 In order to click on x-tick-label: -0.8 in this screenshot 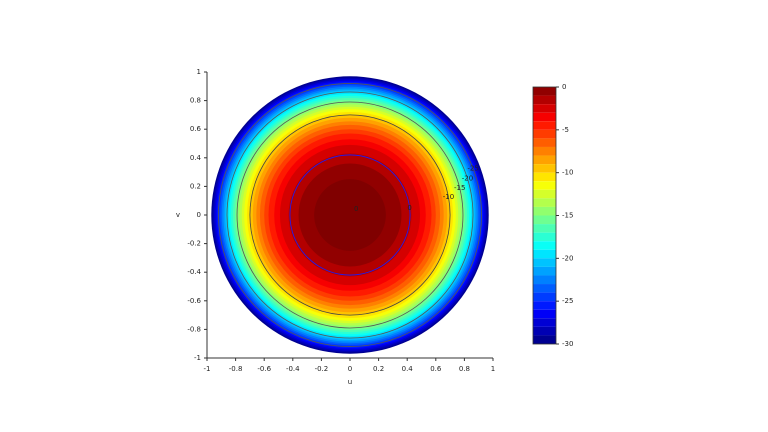, I will do `click(236, 369)`.